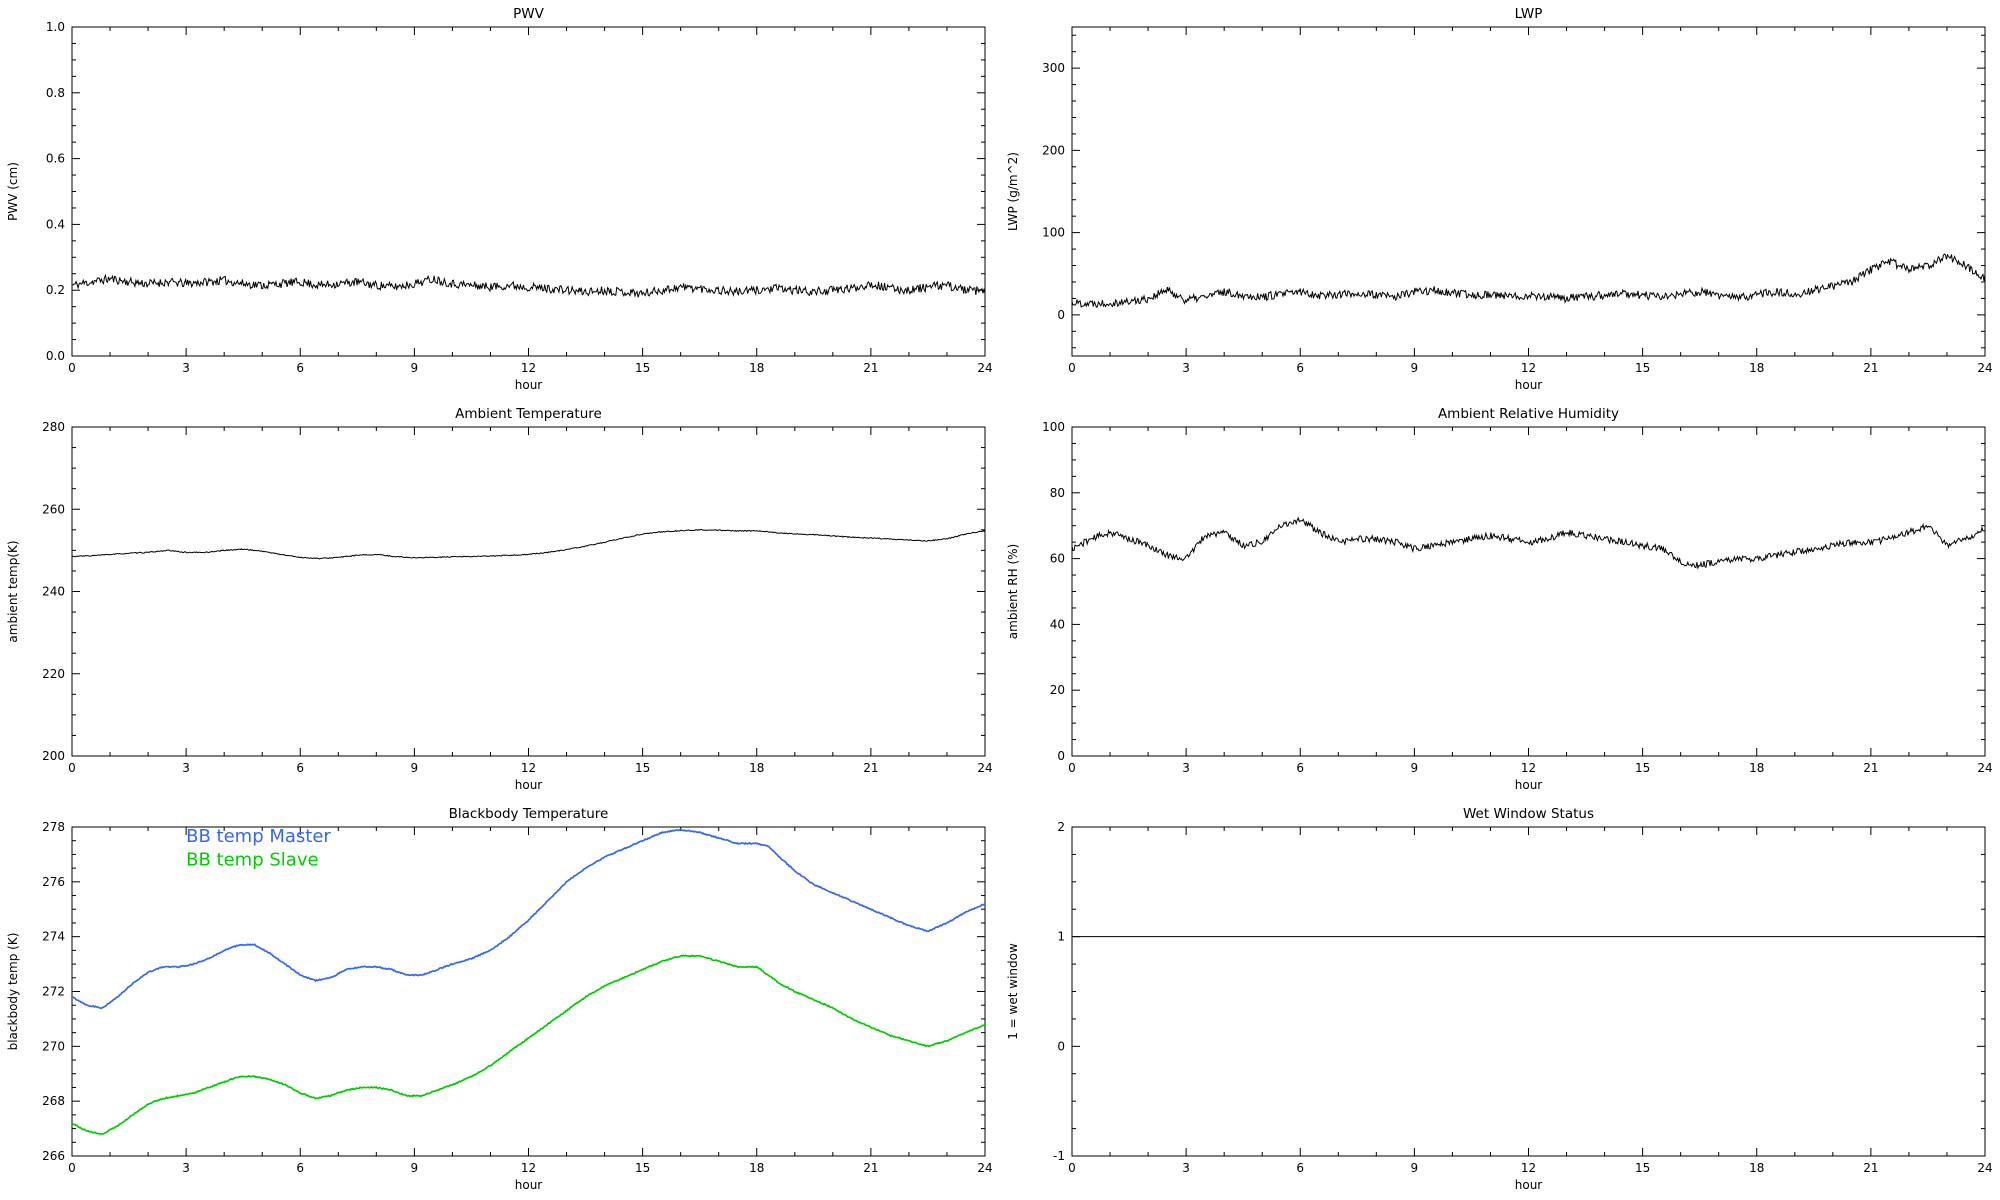 This screenshot has height=1200, width=2000. What do you see at coordinates (53, 882) in the screenshot?
I see `y-tick-label: 276` at bounding box center [53, 882].